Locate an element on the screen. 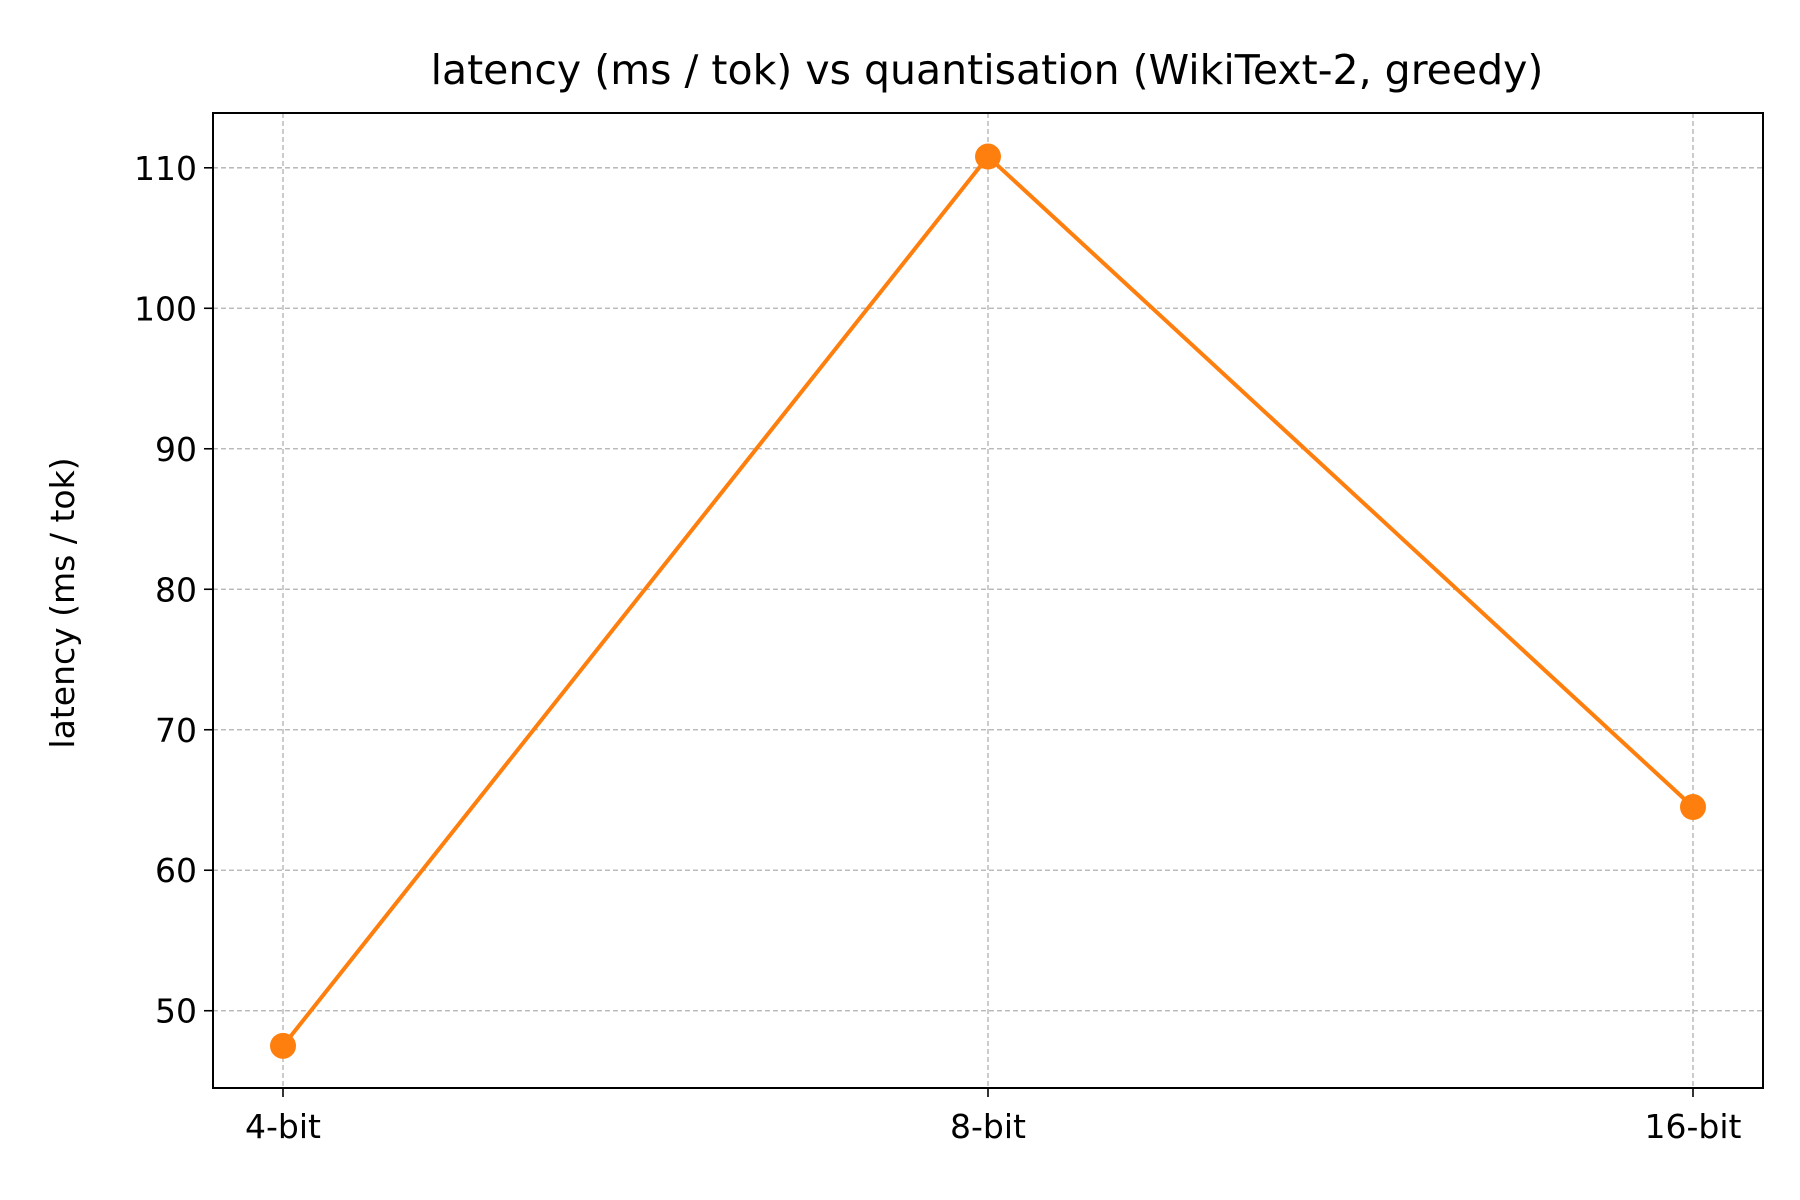 Image resolution: width=1800 pixels, height=1200 pixels. y-tick-label: 80 is located at coordinates (176, 589).